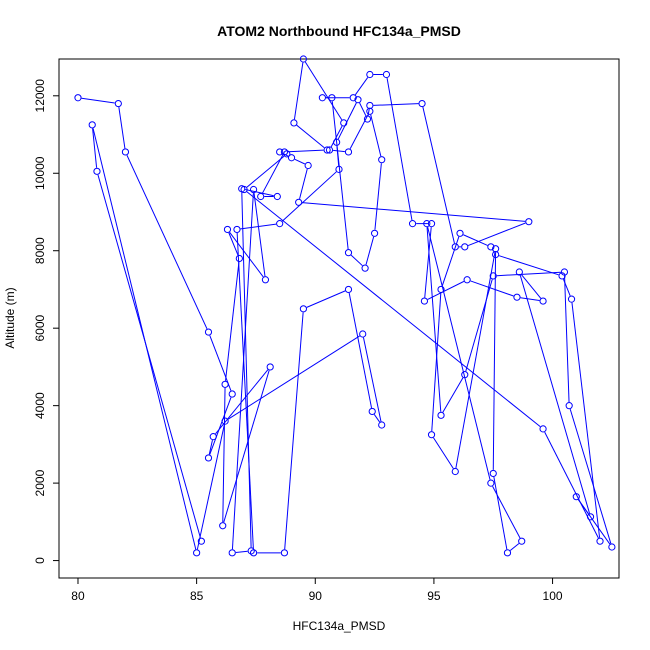  I want to click on y-tick-label: 6000, so click(40, 328).